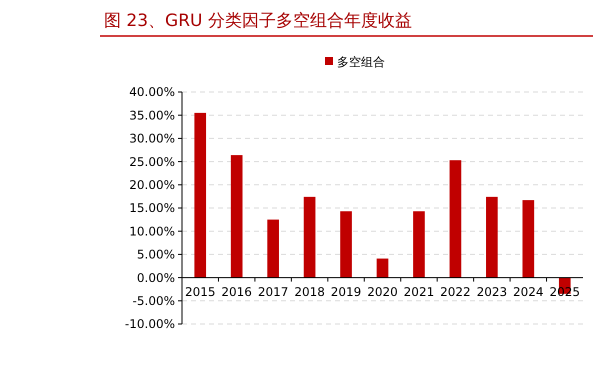 Image resolution: width=593 pixels, height=384 pixels. Describe the element at coordinates (346, 291) in the screenshot. I see `x-tick-label: 2019` at that location.